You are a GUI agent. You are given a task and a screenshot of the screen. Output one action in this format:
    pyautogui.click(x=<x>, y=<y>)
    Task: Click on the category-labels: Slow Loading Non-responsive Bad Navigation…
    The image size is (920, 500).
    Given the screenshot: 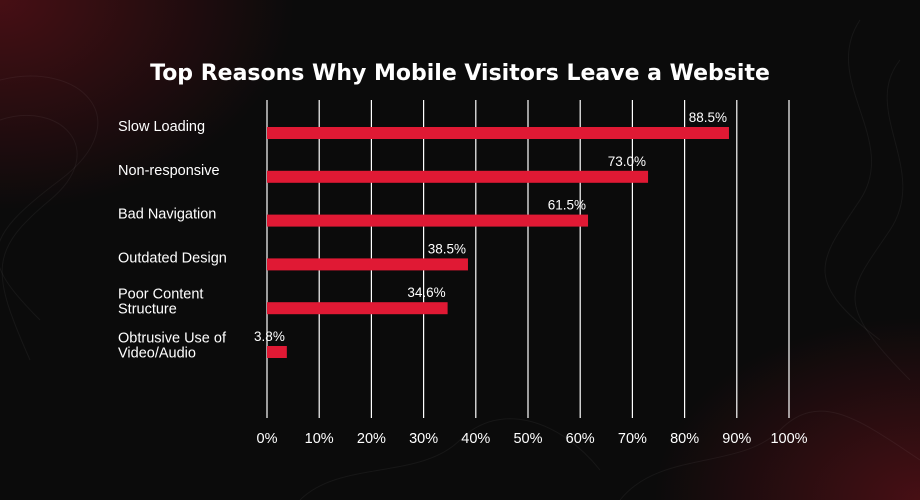 What is the action you would take?
    pyautogui.click(x=172, y=240)
    